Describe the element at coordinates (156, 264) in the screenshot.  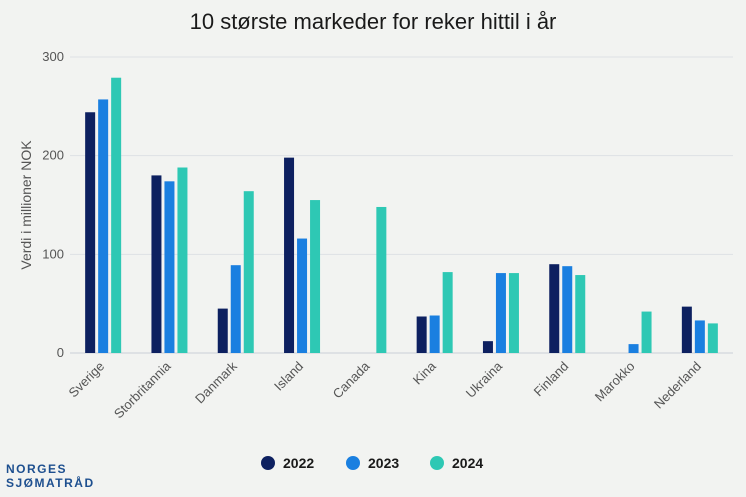
I see `bar-storbritannia-2022` at that location.